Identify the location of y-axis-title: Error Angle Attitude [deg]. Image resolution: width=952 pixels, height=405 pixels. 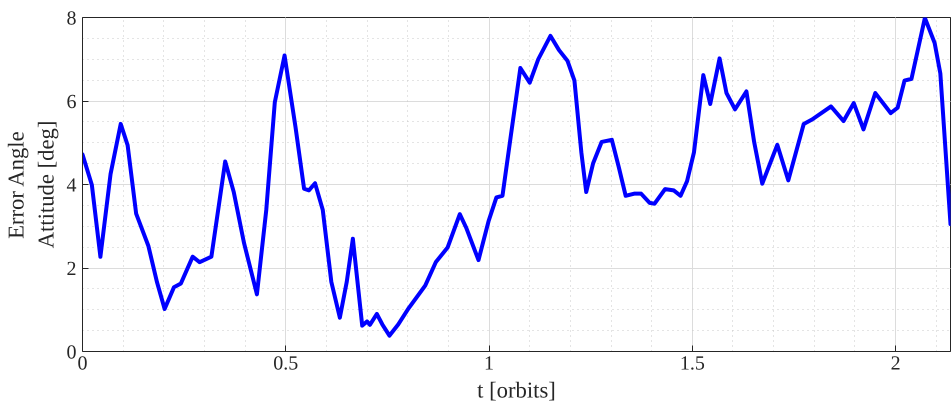
(31, 184).